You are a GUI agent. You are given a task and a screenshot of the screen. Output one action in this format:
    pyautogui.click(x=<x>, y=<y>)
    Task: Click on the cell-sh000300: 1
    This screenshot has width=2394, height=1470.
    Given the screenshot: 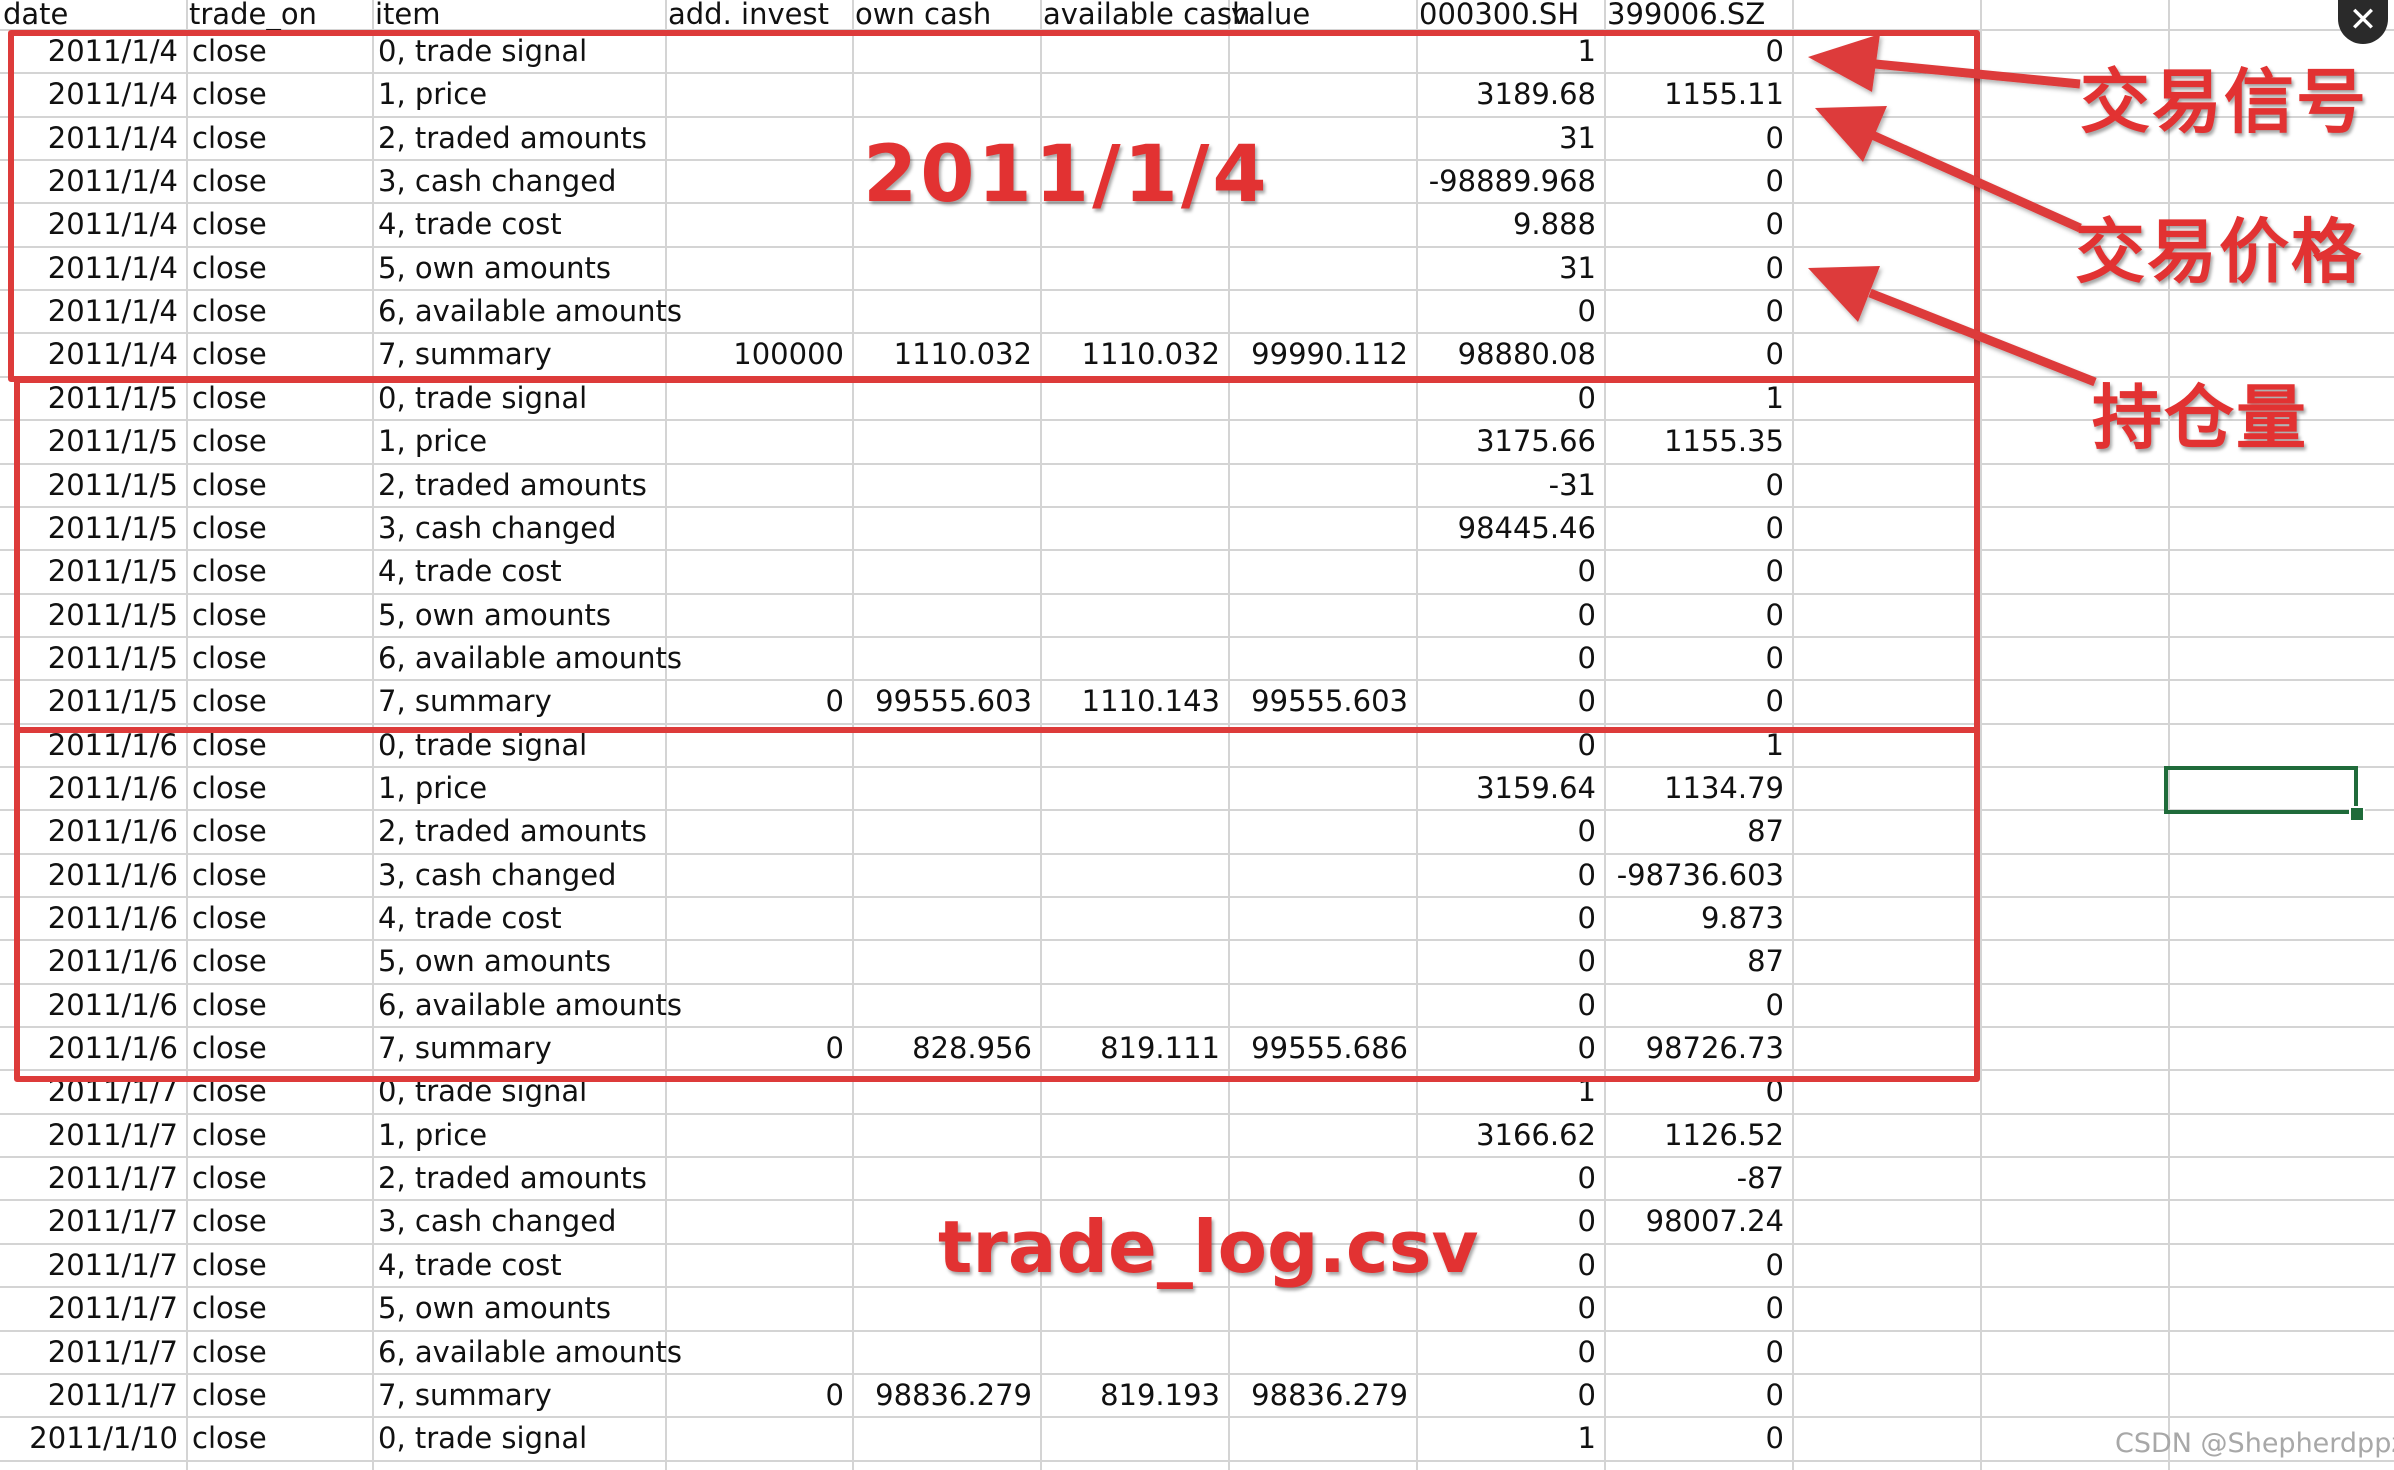 What is the action you would take?
    pyautogui.click(x=1586, y=1091)
    